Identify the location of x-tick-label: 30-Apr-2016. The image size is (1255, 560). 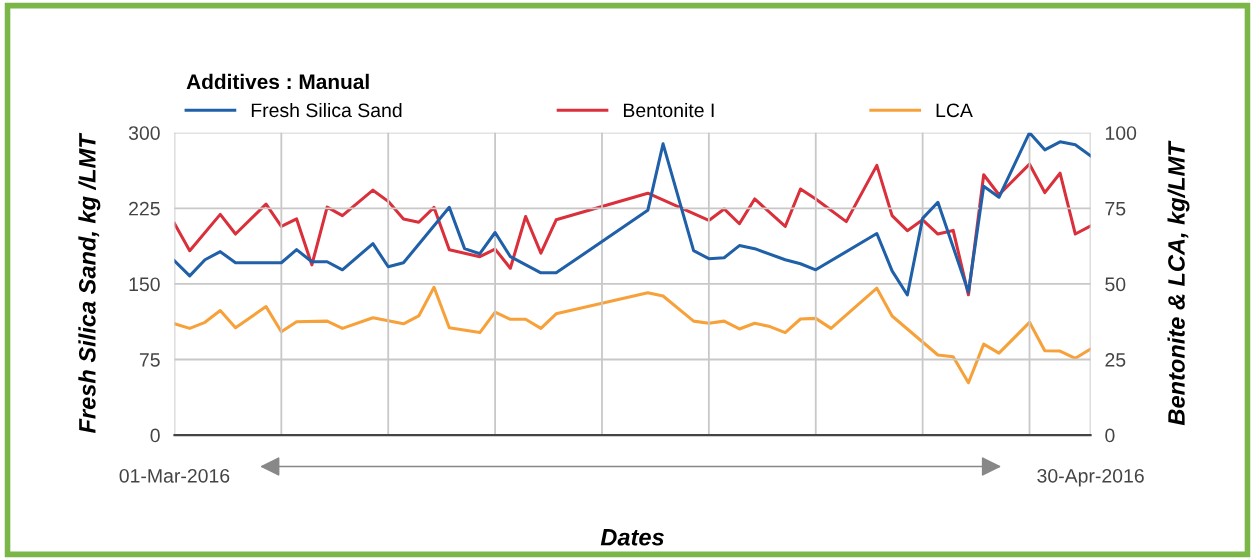
(1090, 477).